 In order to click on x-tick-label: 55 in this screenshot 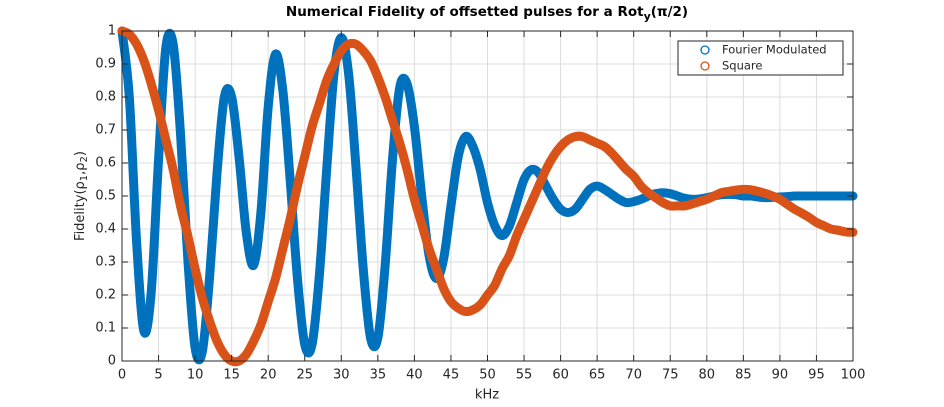, I will do `click(524, 375)`.